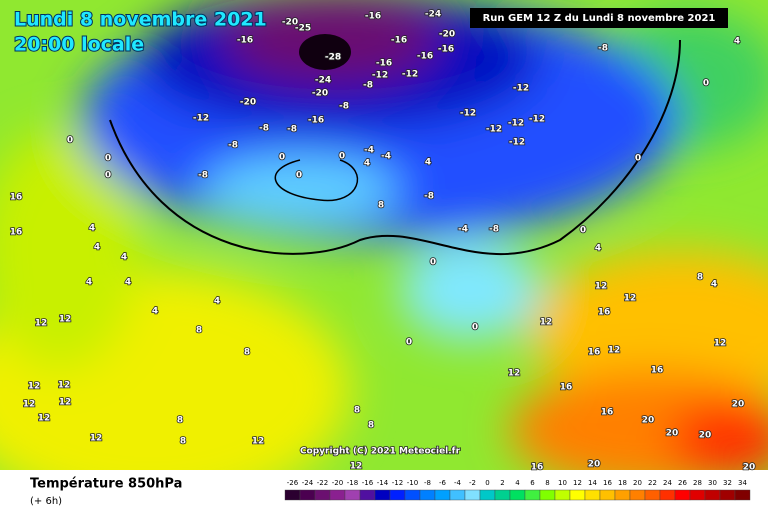 The height and width of the screenshot is (516, 768). What do you see at coordinates (308, 483) in the screenshot?
I see `scale-label: -24` at bounding box center [308, 483].